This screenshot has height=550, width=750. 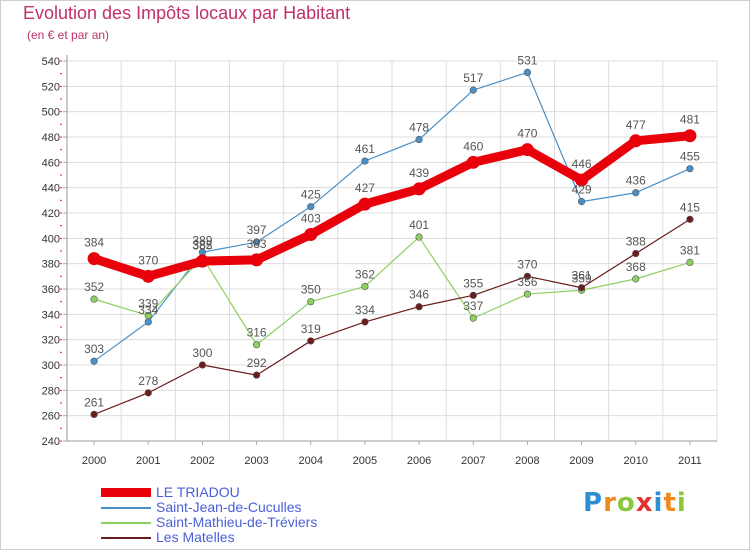 What do you see at coordinates (593, 503) in the screenshot?
I see `logo-letter: P` at bounding box center [593, 503].